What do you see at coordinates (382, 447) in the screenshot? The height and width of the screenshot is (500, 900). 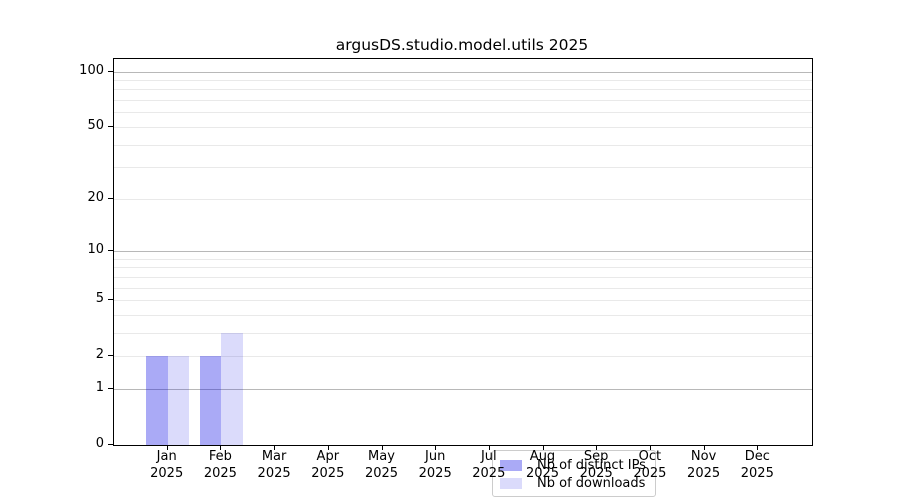 I see `x-tick-mark-may` at bounding box center [382, 447].